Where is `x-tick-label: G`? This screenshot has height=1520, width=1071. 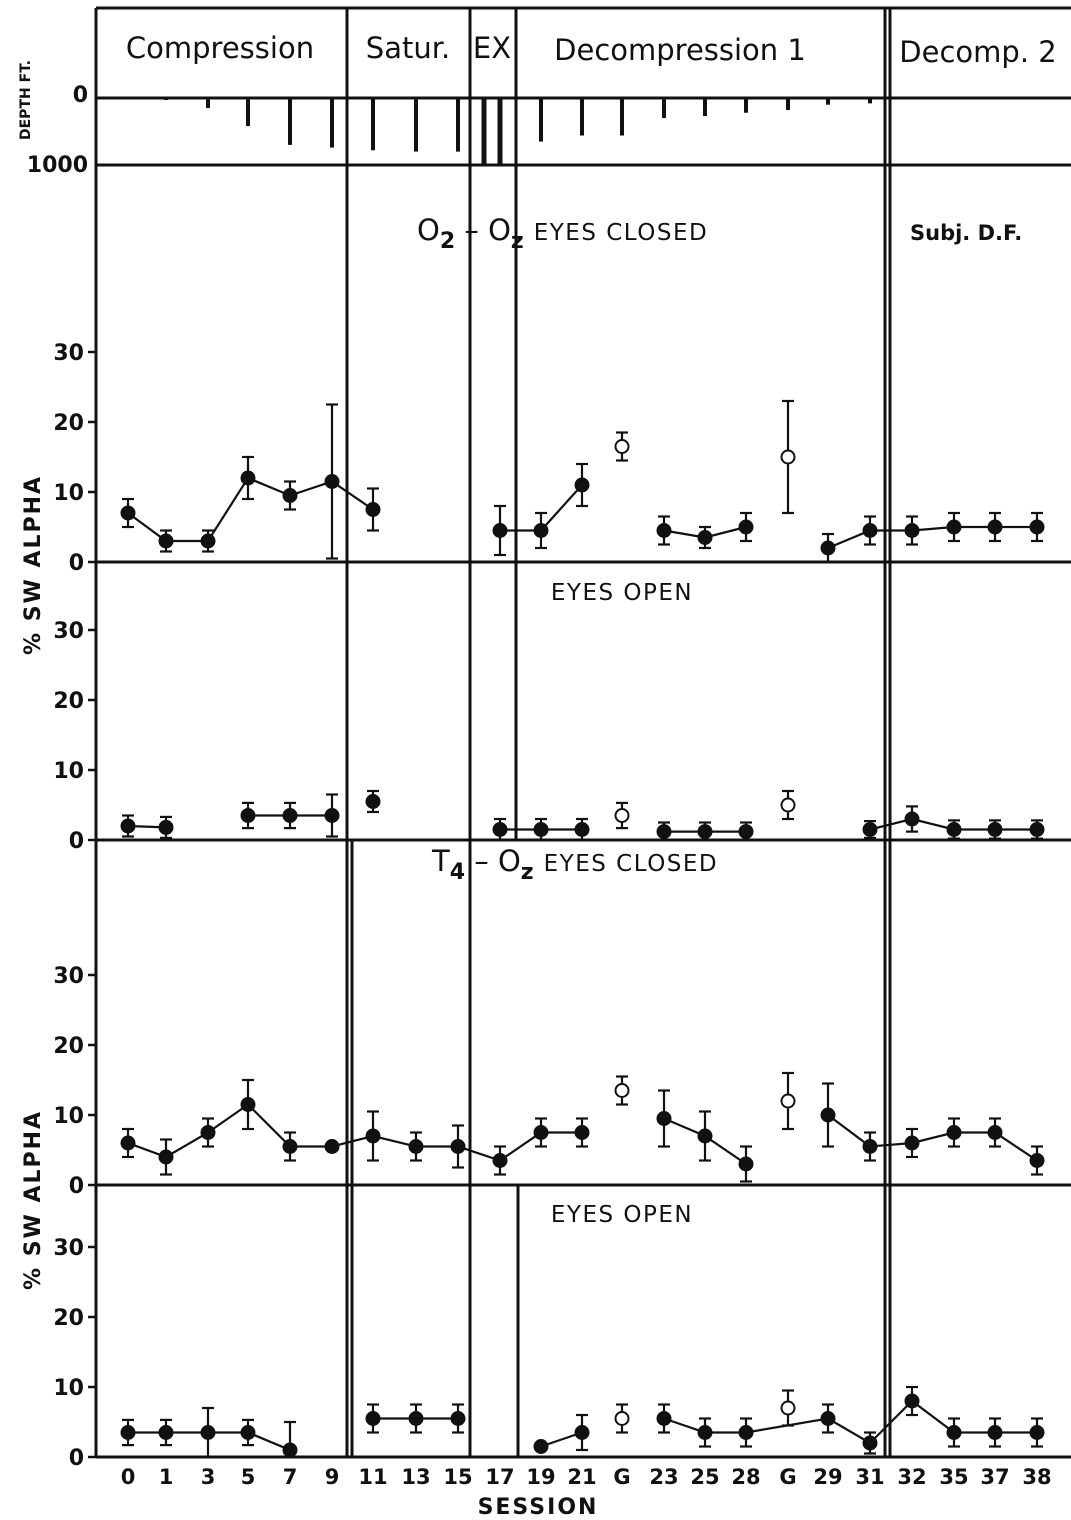 x-tick-label: G is located at coordinates (621, 1477).